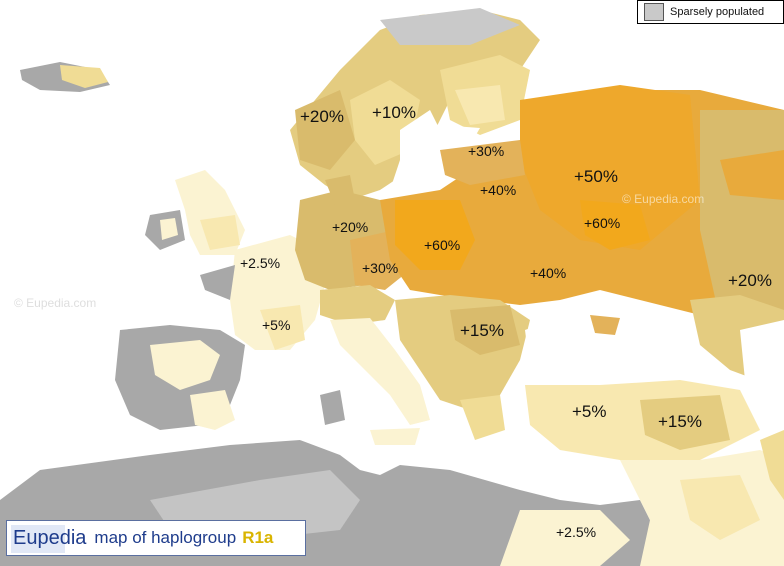 The width and height of the screenshot is (784, 566). What do you see at coordinates (680, 421) in the screenshot?
I see `label-east-anatolia-15: +15%` at bounding box center [680, 421].